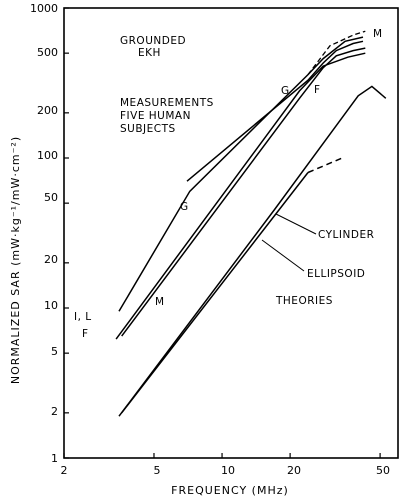 The height and width of the screenshot is (500, 404). Describe the element at coordinates (15, 260) in the screenshot. I see `y-axis-label: NORMALIZED SAR (mW·kg⁻¹/mW·cm⁻²)` at that location.